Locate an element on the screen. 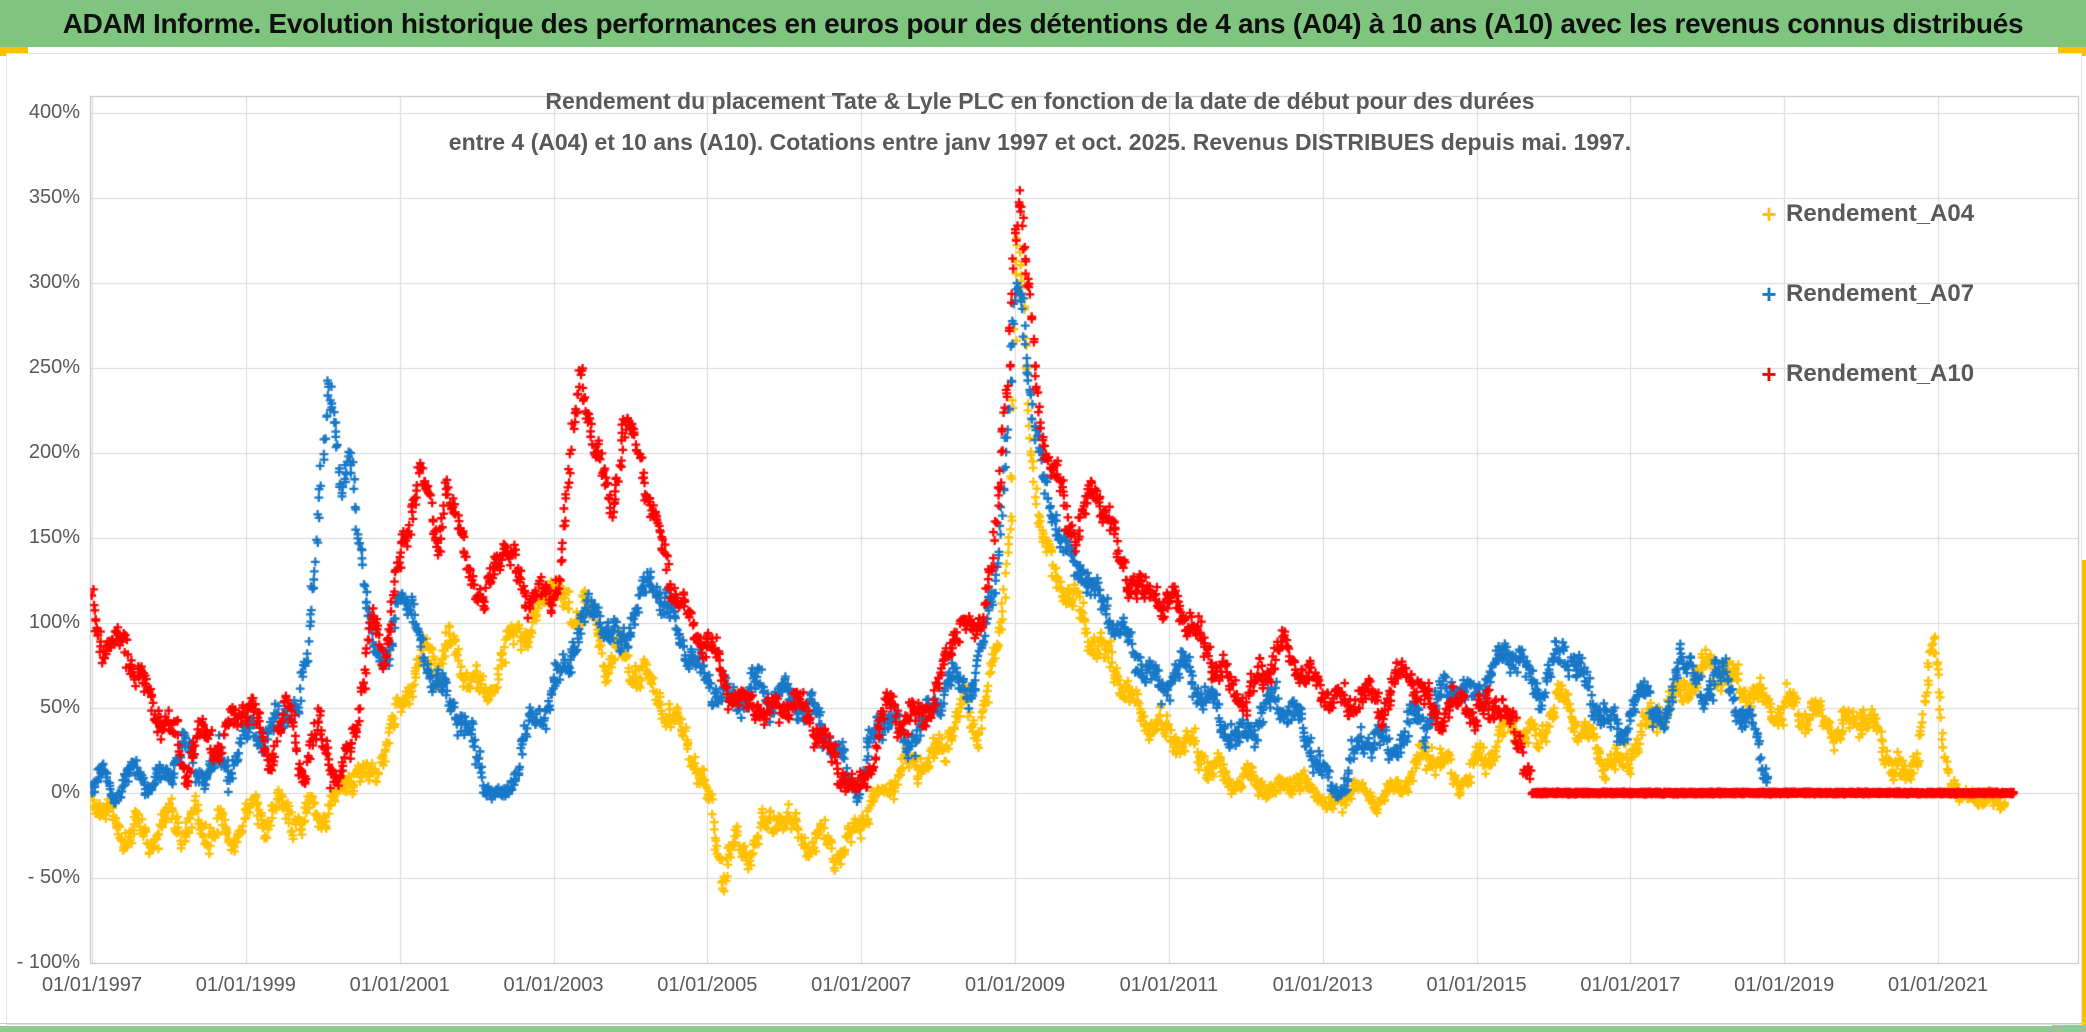 The height and width of the screenshot is (1032, 2086). legend-label: Rendement_A07 is located at coordinates (1880, 293).